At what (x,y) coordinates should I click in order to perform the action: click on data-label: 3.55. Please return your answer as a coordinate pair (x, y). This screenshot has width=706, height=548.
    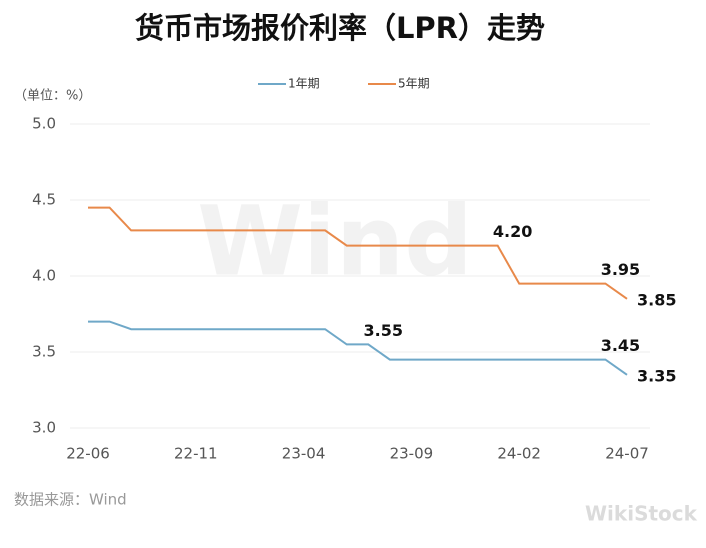
    Looking at the image, I should click on (383, 330).